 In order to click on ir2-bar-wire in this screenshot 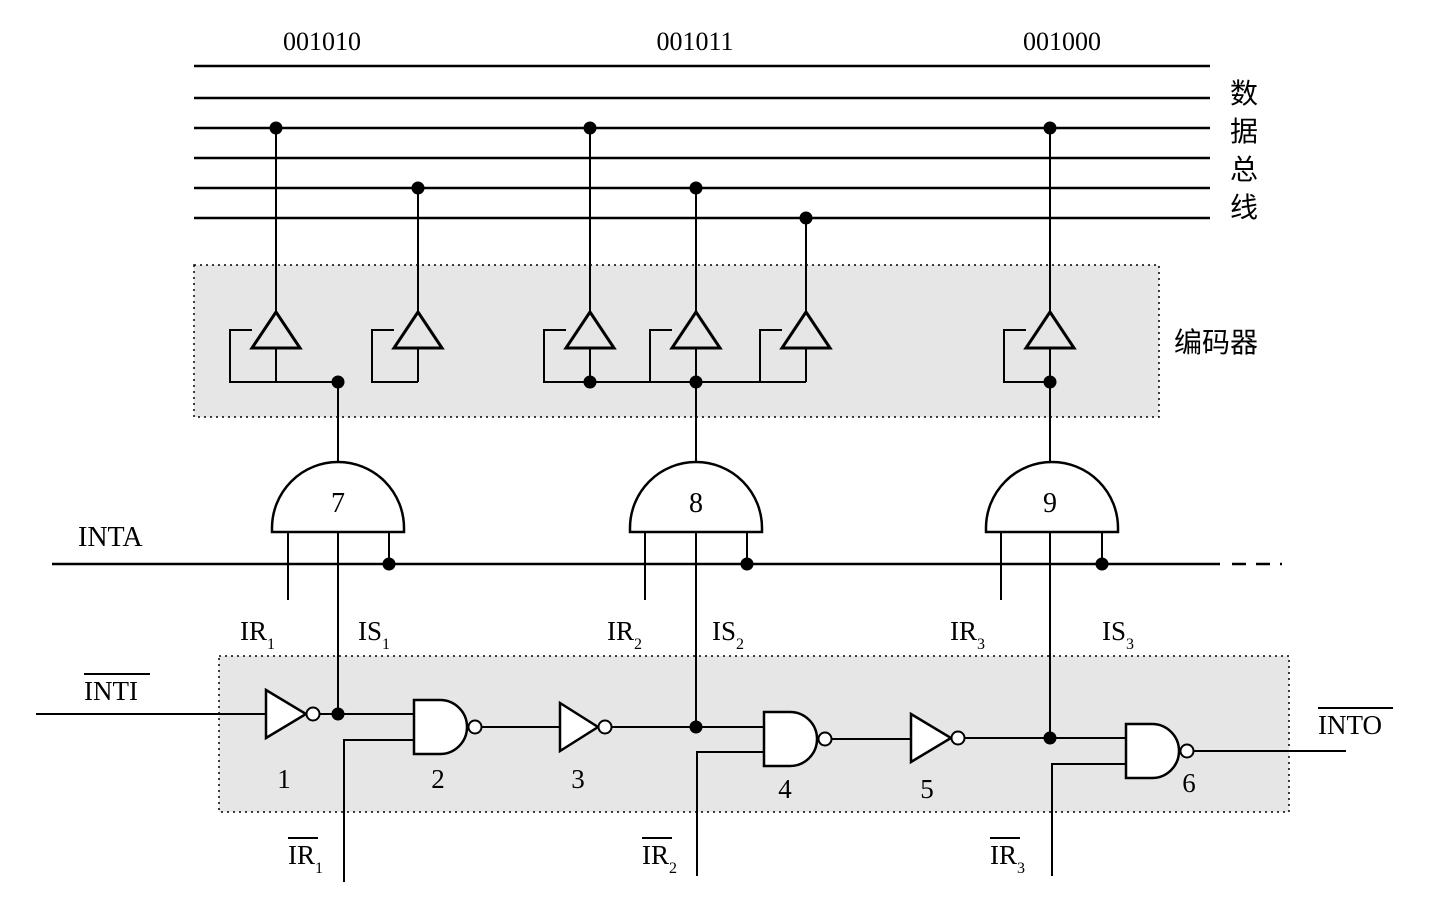, I will do `click(730, 813)`.